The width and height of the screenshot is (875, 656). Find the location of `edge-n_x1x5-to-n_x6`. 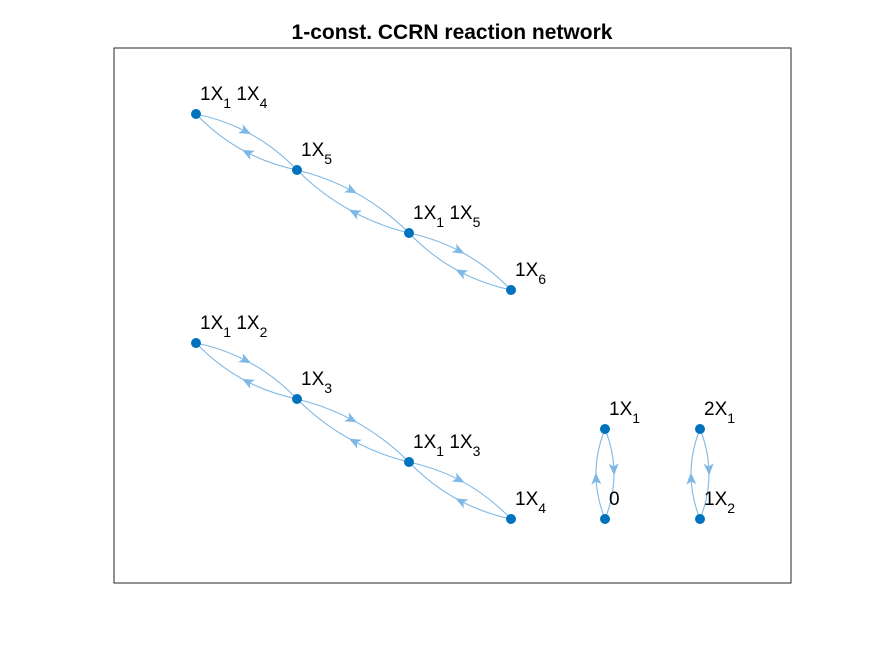

edge-n_x1x5-to-n_x6 is located at coordinates (460, 261).